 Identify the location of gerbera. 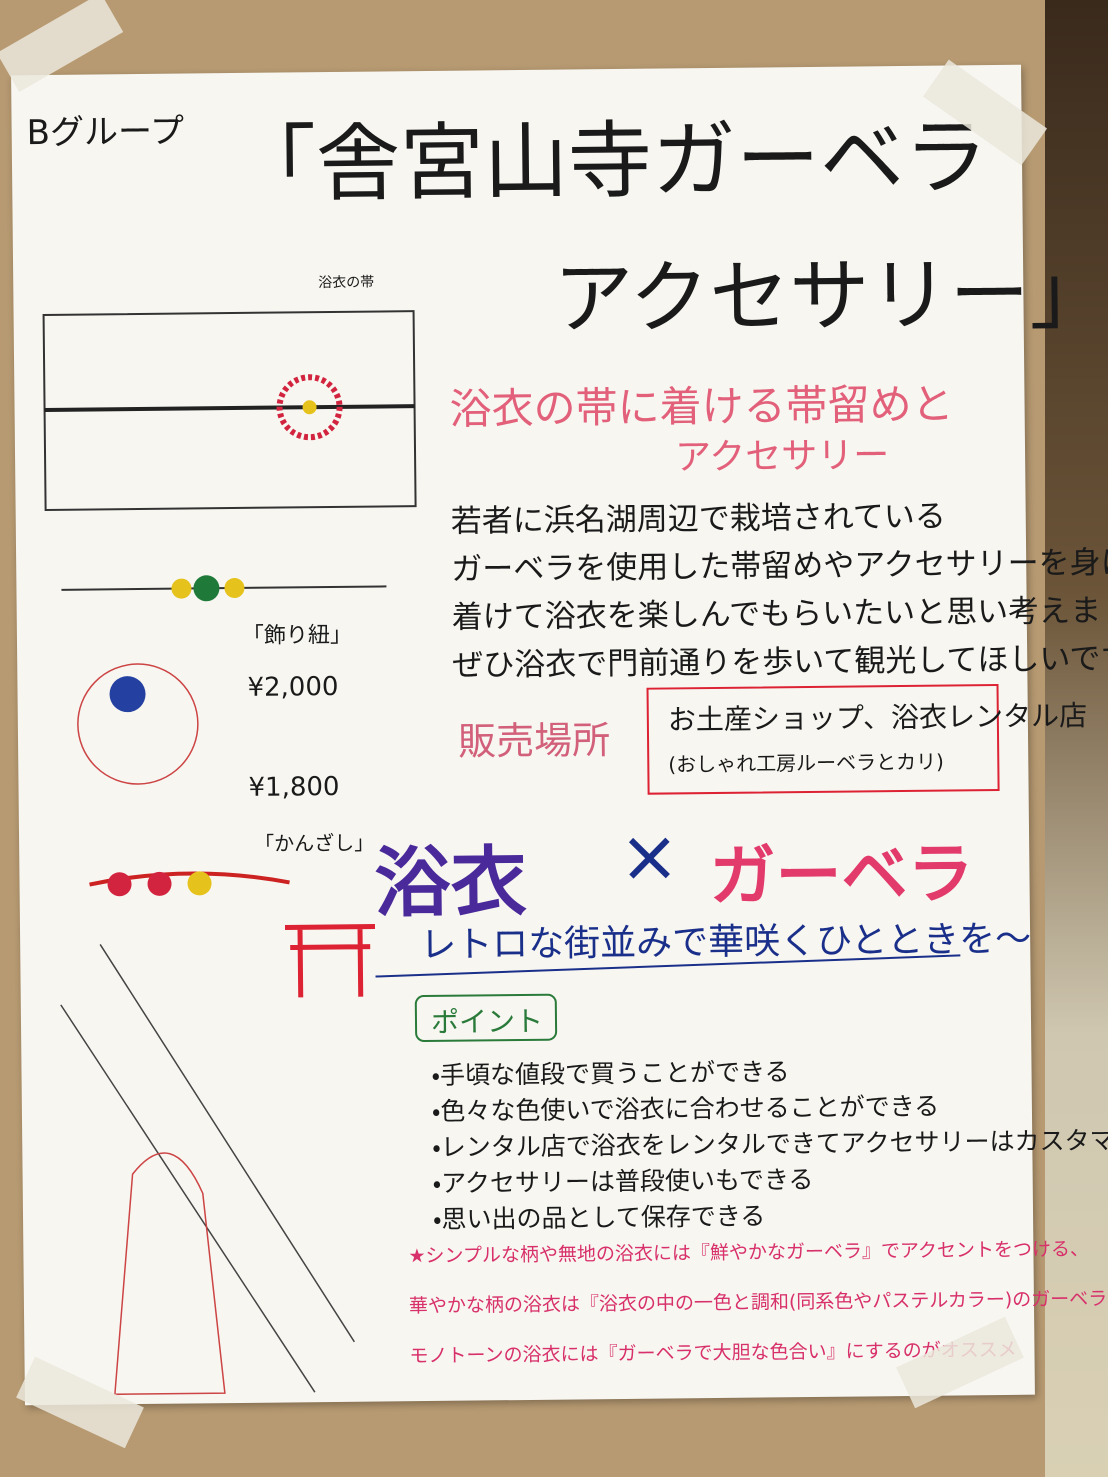
(309, 407).